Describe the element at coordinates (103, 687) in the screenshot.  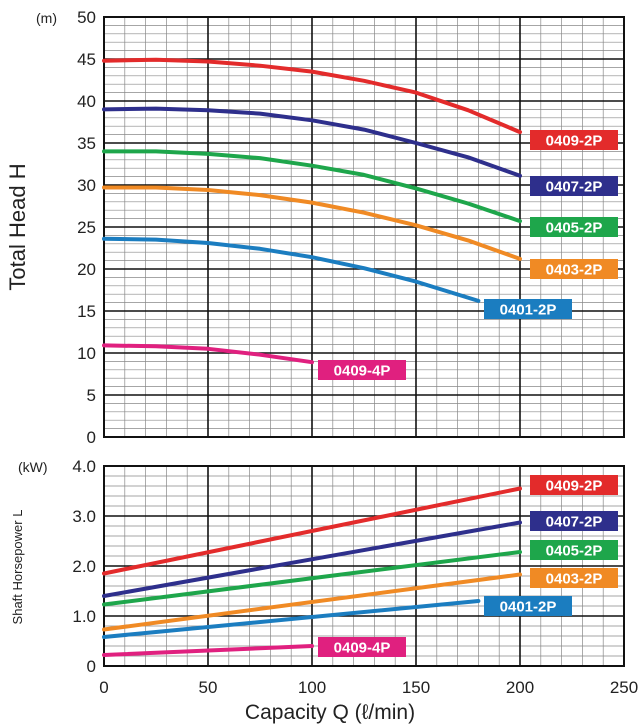
I see `x-tick-label: 0` at that location.